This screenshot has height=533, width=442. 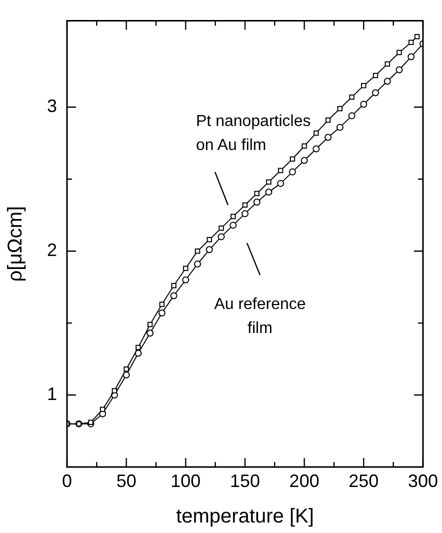 What do you see at coordinates (15, 244) in the screenshot?
I see `y-axis-title: ρ[μΩcm]` at bounding box center [15, 244].